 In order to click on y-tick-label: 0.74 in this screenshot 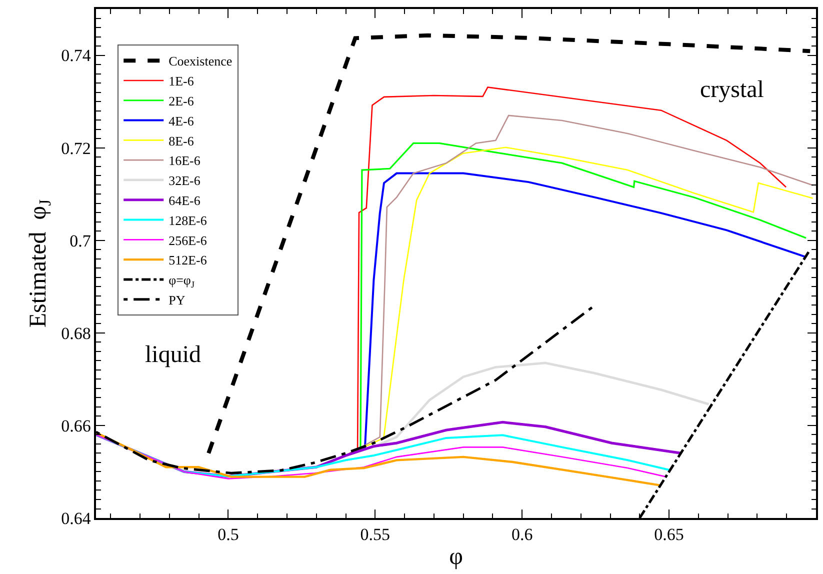, I will do `click(76, 56)`.